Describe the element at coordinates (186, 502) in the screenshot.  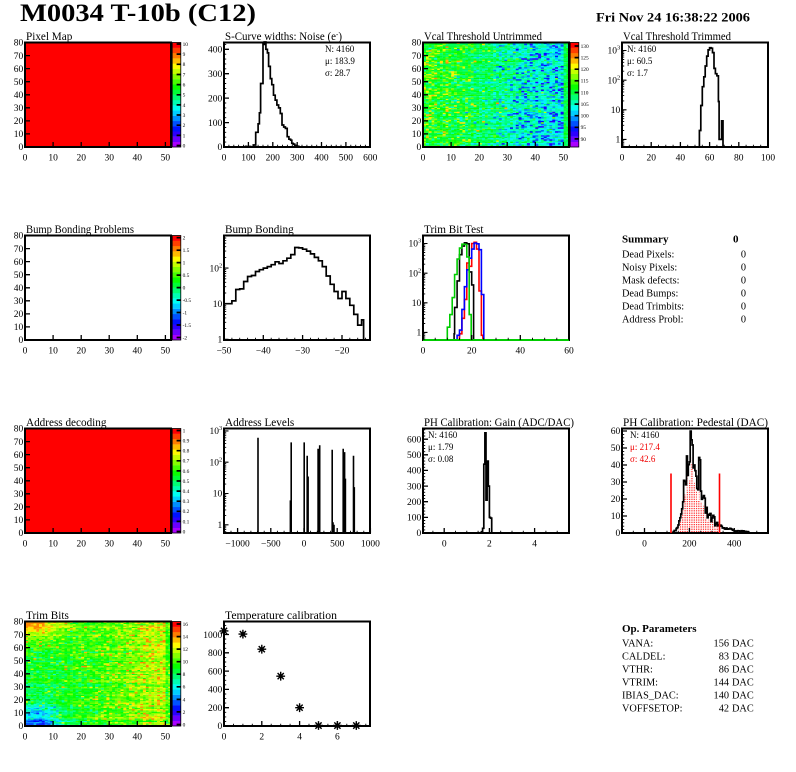
I see `svg-text: 0.3` at that location.